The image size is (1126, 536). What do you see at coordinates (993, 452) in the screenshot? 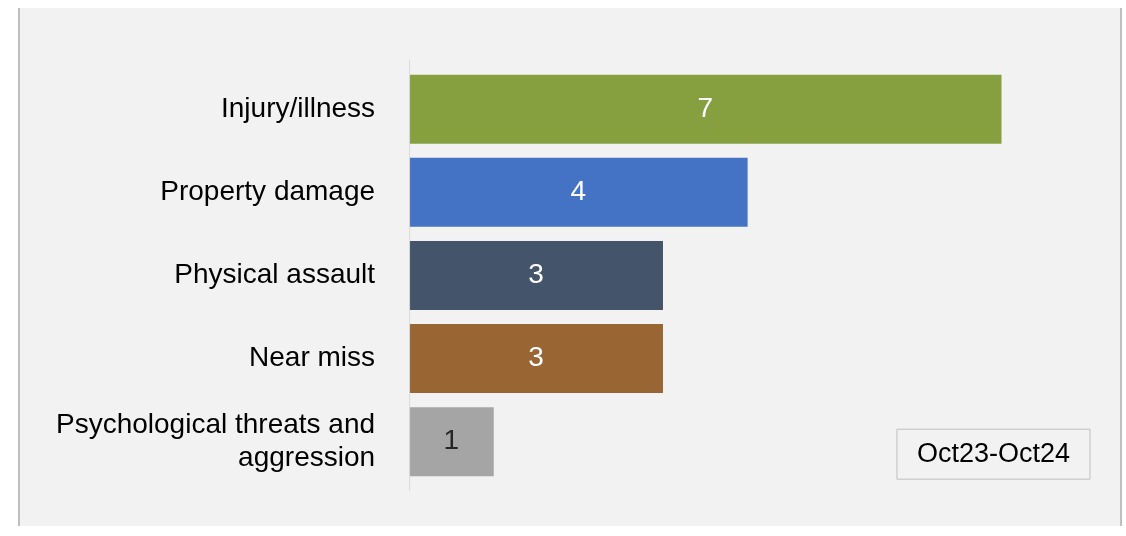
I see `annotation: Oct23-Oct24` at bounding box center [993, 452].